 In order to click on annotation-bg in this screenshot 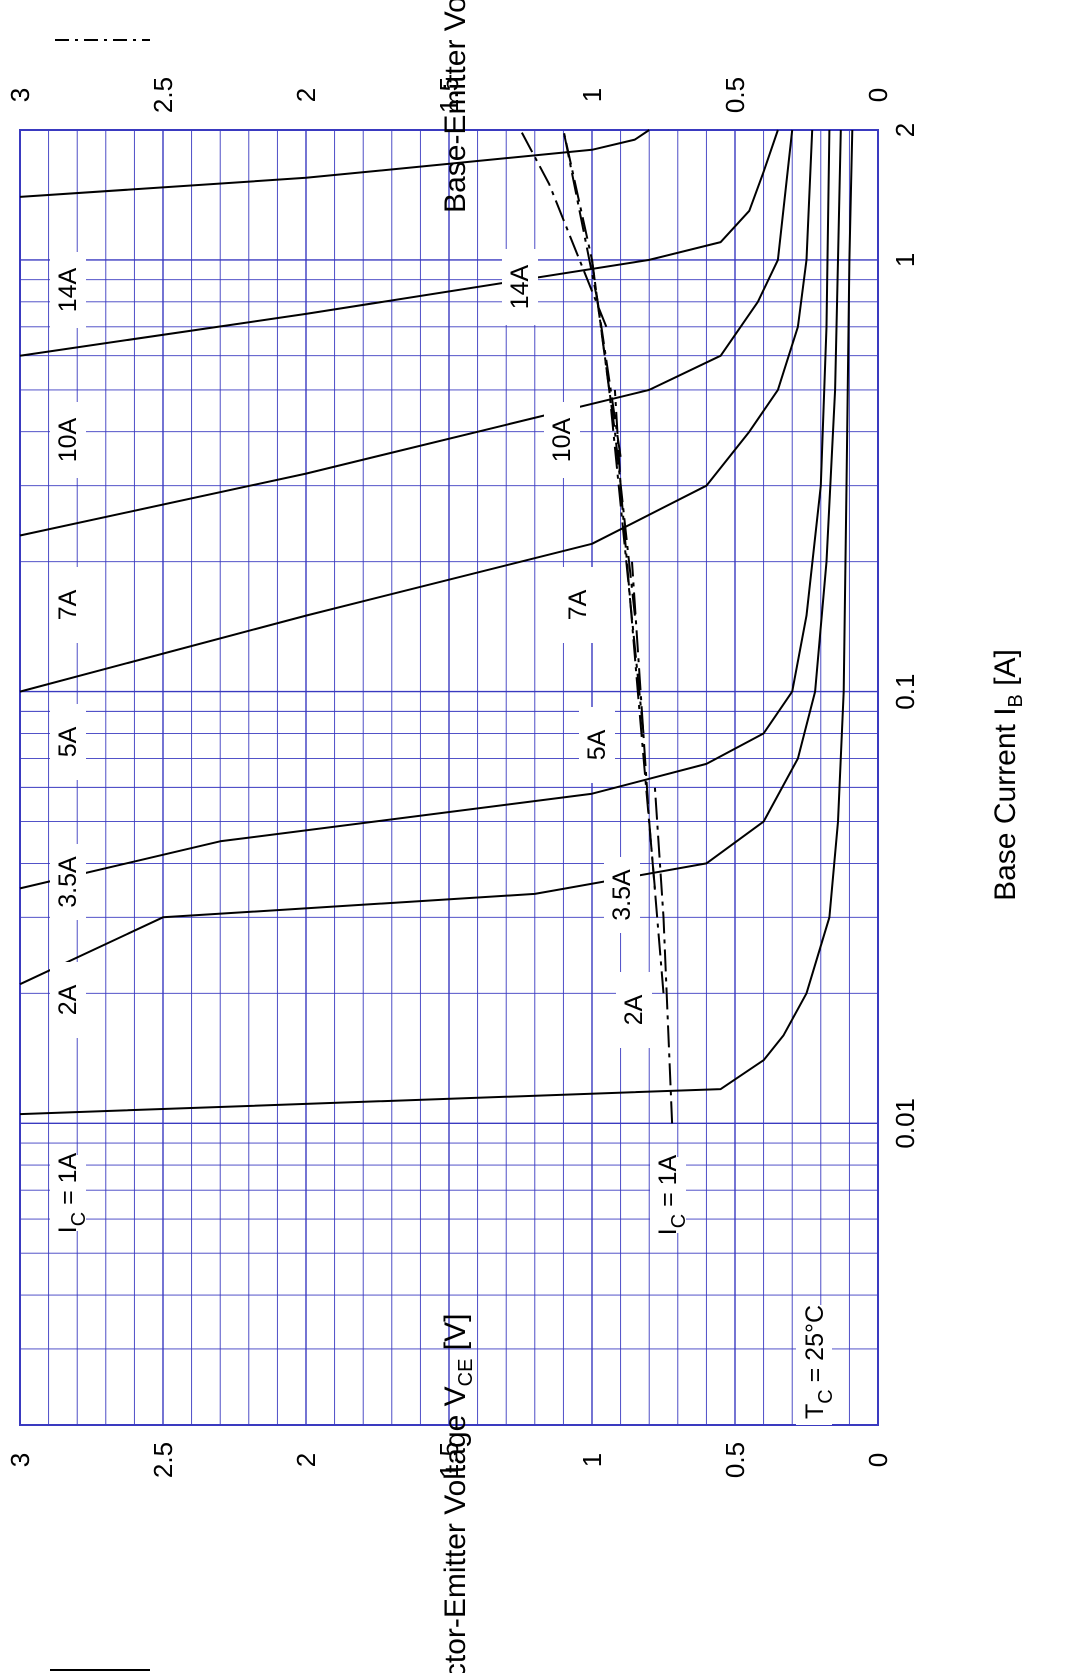, I will do `click(814, 1365)`.